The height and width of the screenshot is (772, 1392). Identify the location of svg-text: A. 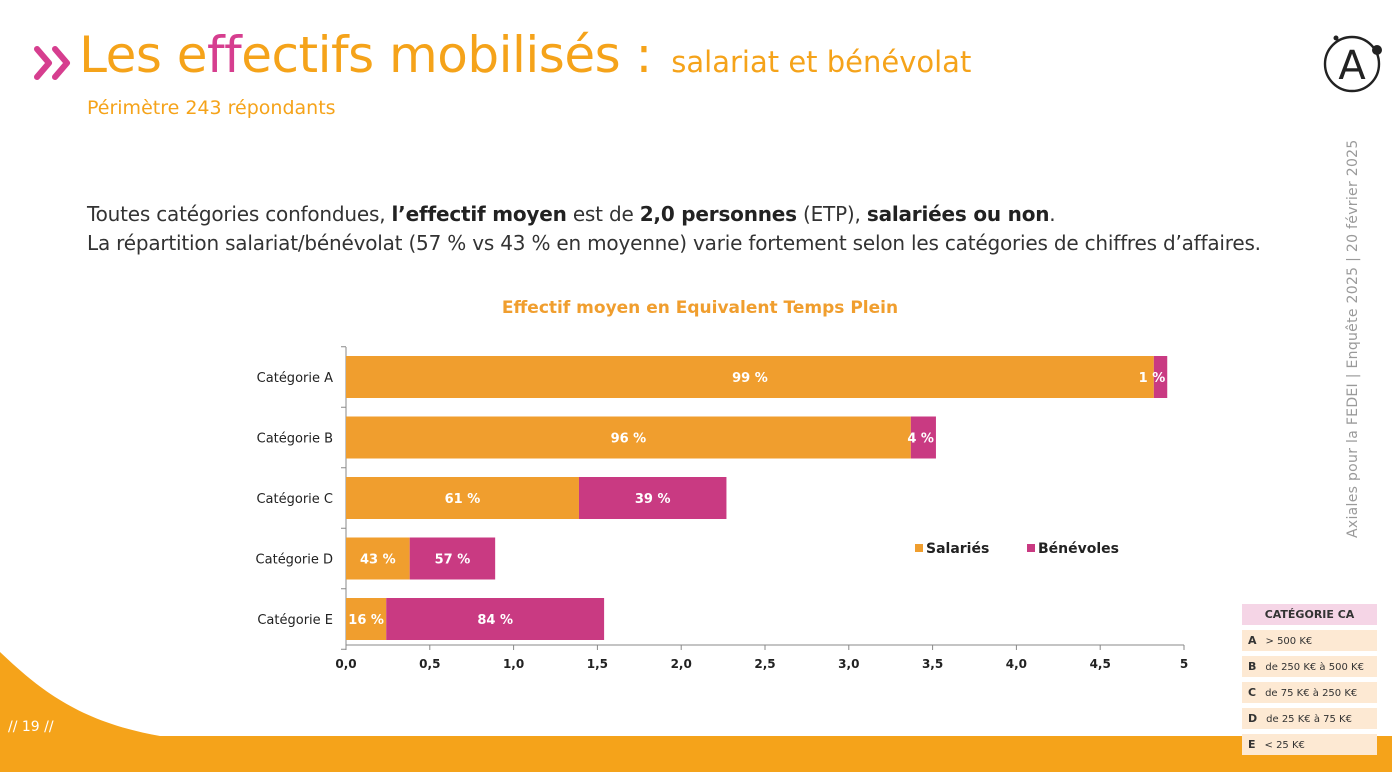
(1352, 66).